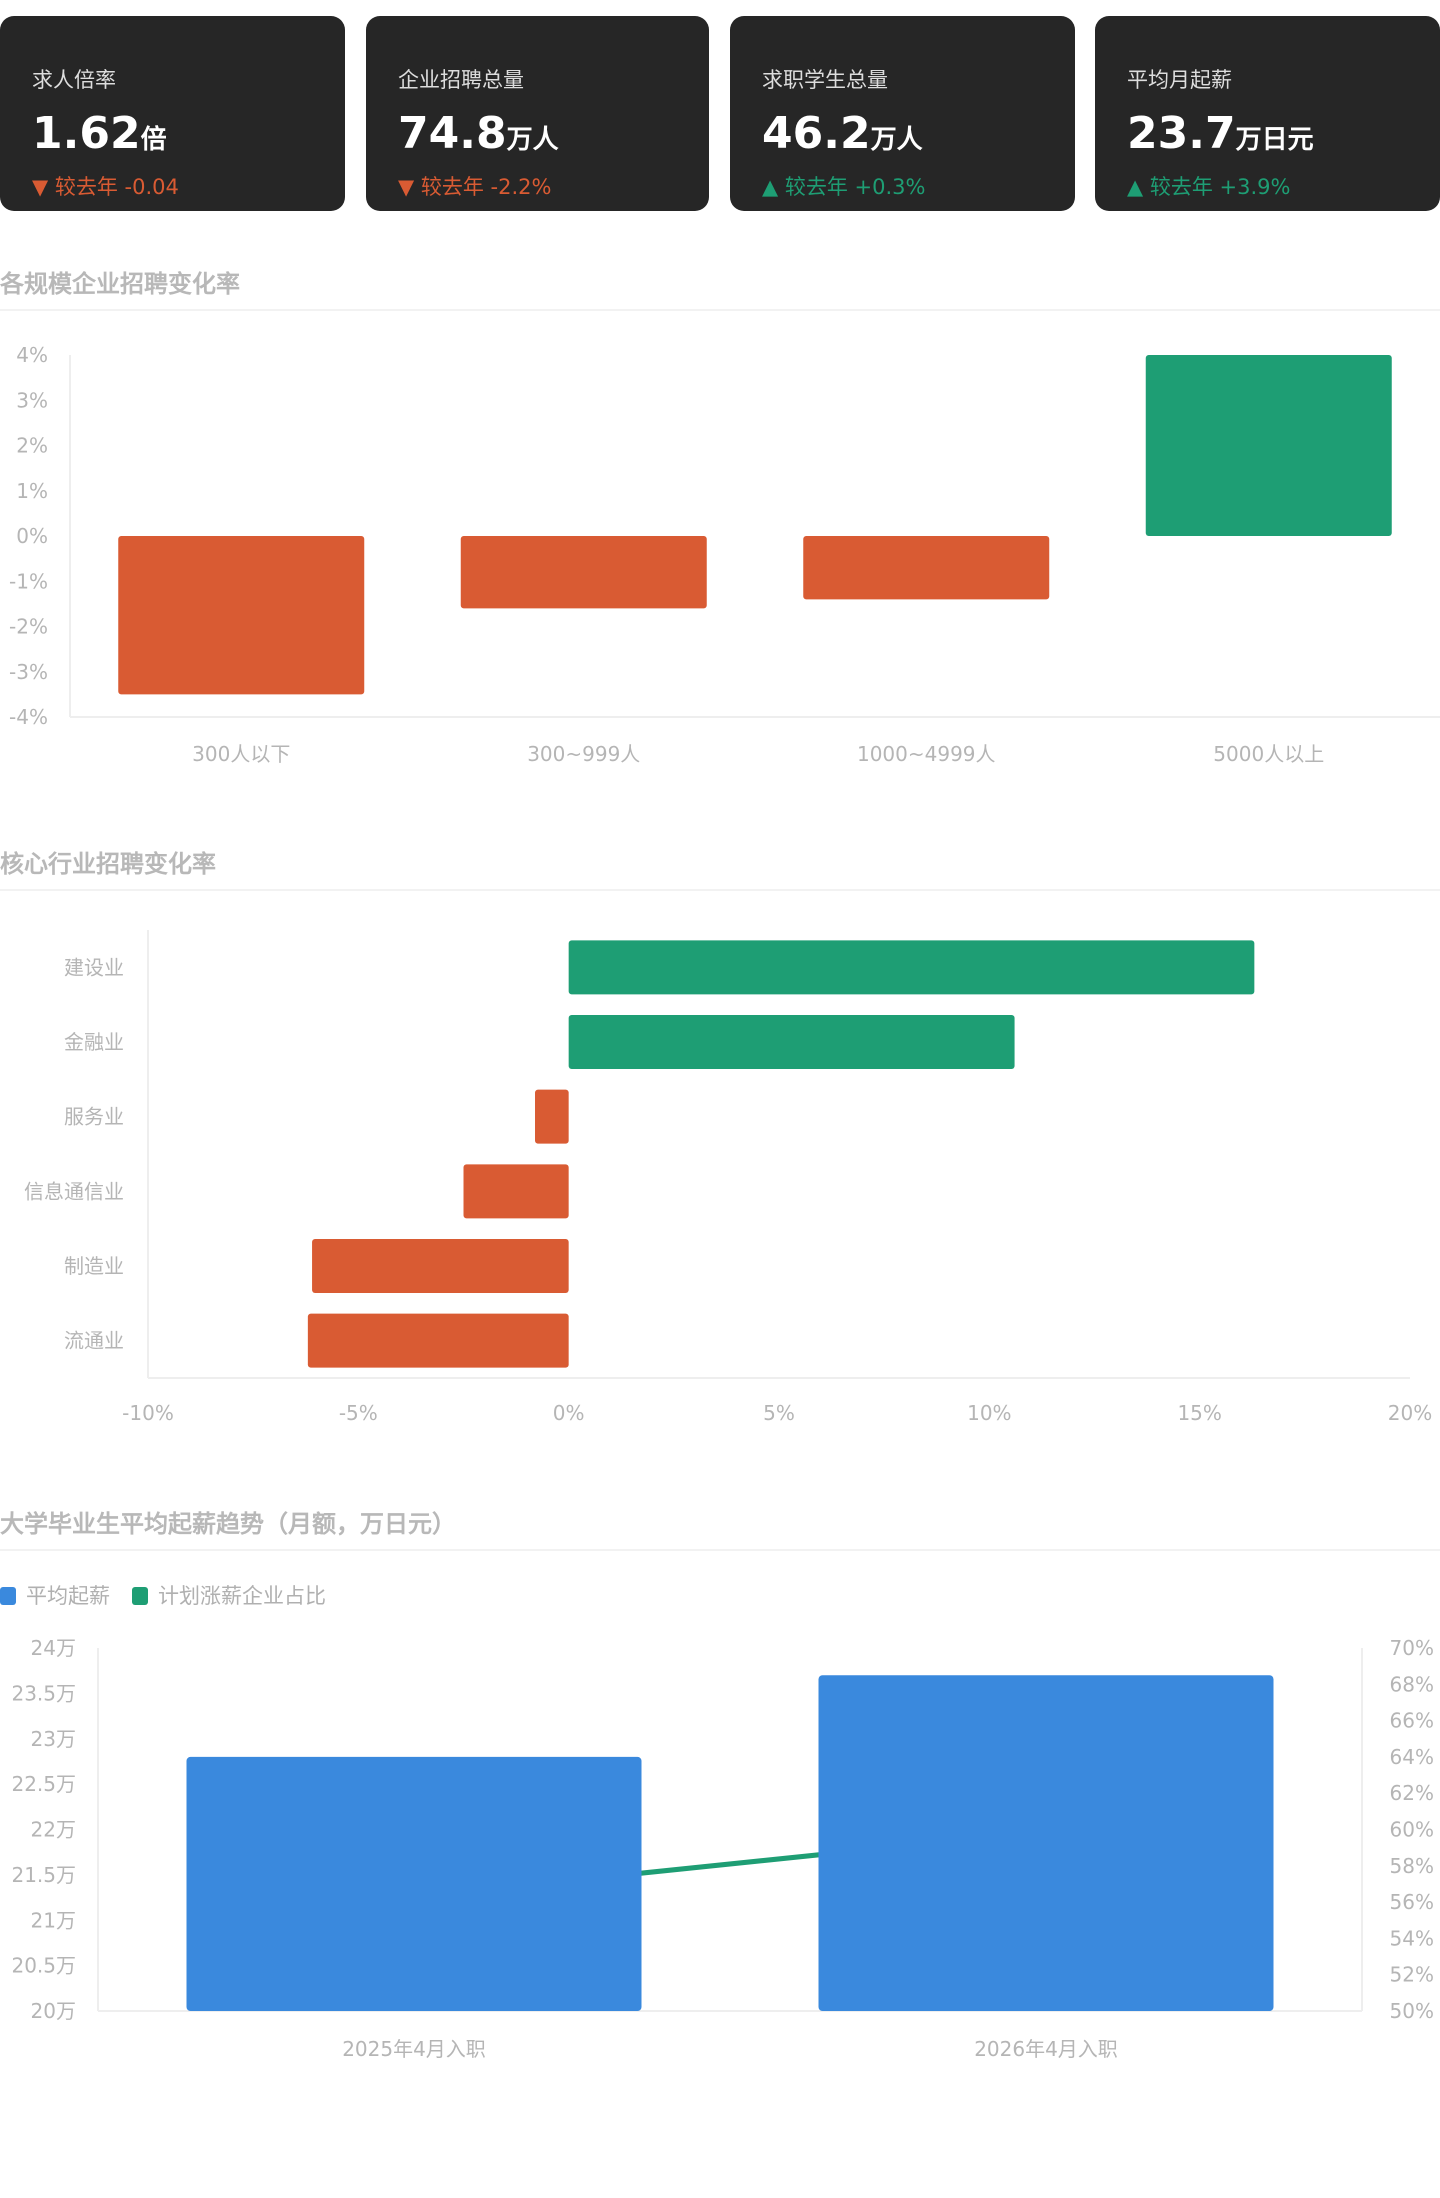 The height and width of the screenshot is (2198, 1440). What do you see at coordinates (53, 1920) in the screenshot?
I see `y-tick-label: 21万` at bounding box center [53, 1920].